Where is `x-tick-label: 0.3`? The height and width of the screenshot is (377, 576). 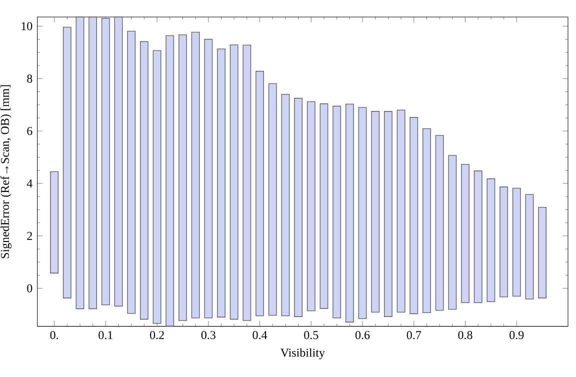 x-tick-label: 0.3 is located at coordinates (208, 335).